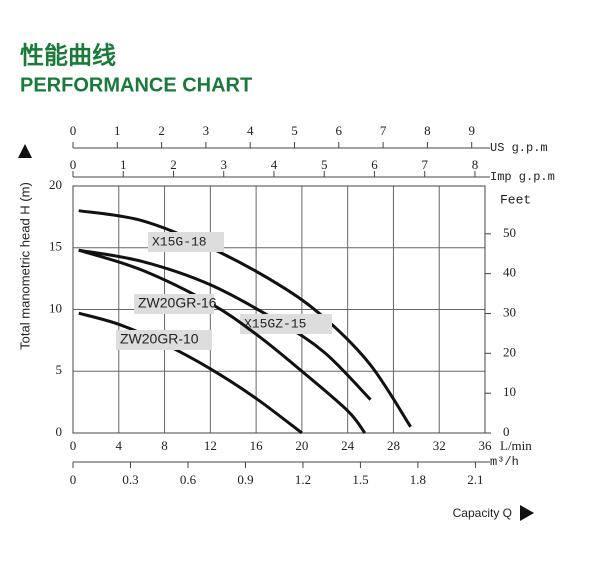 The image size is (597, 566). Describe the element at coordinates (509, 351) in the screenshot. I see `tick-label: 20` at that location.